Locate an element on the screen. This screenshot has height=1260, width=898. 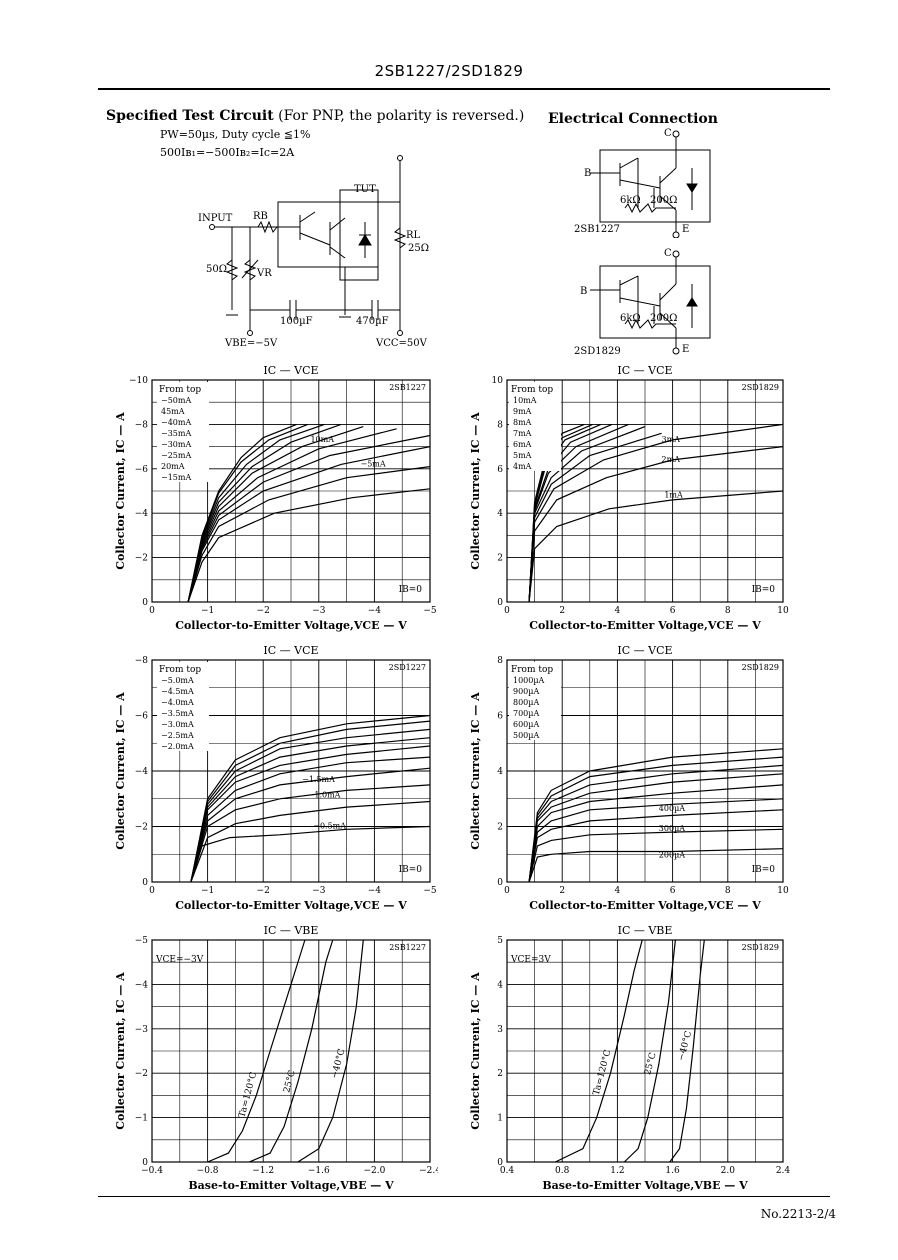
legend-item: −30mA is located at coordinates (176, 444).